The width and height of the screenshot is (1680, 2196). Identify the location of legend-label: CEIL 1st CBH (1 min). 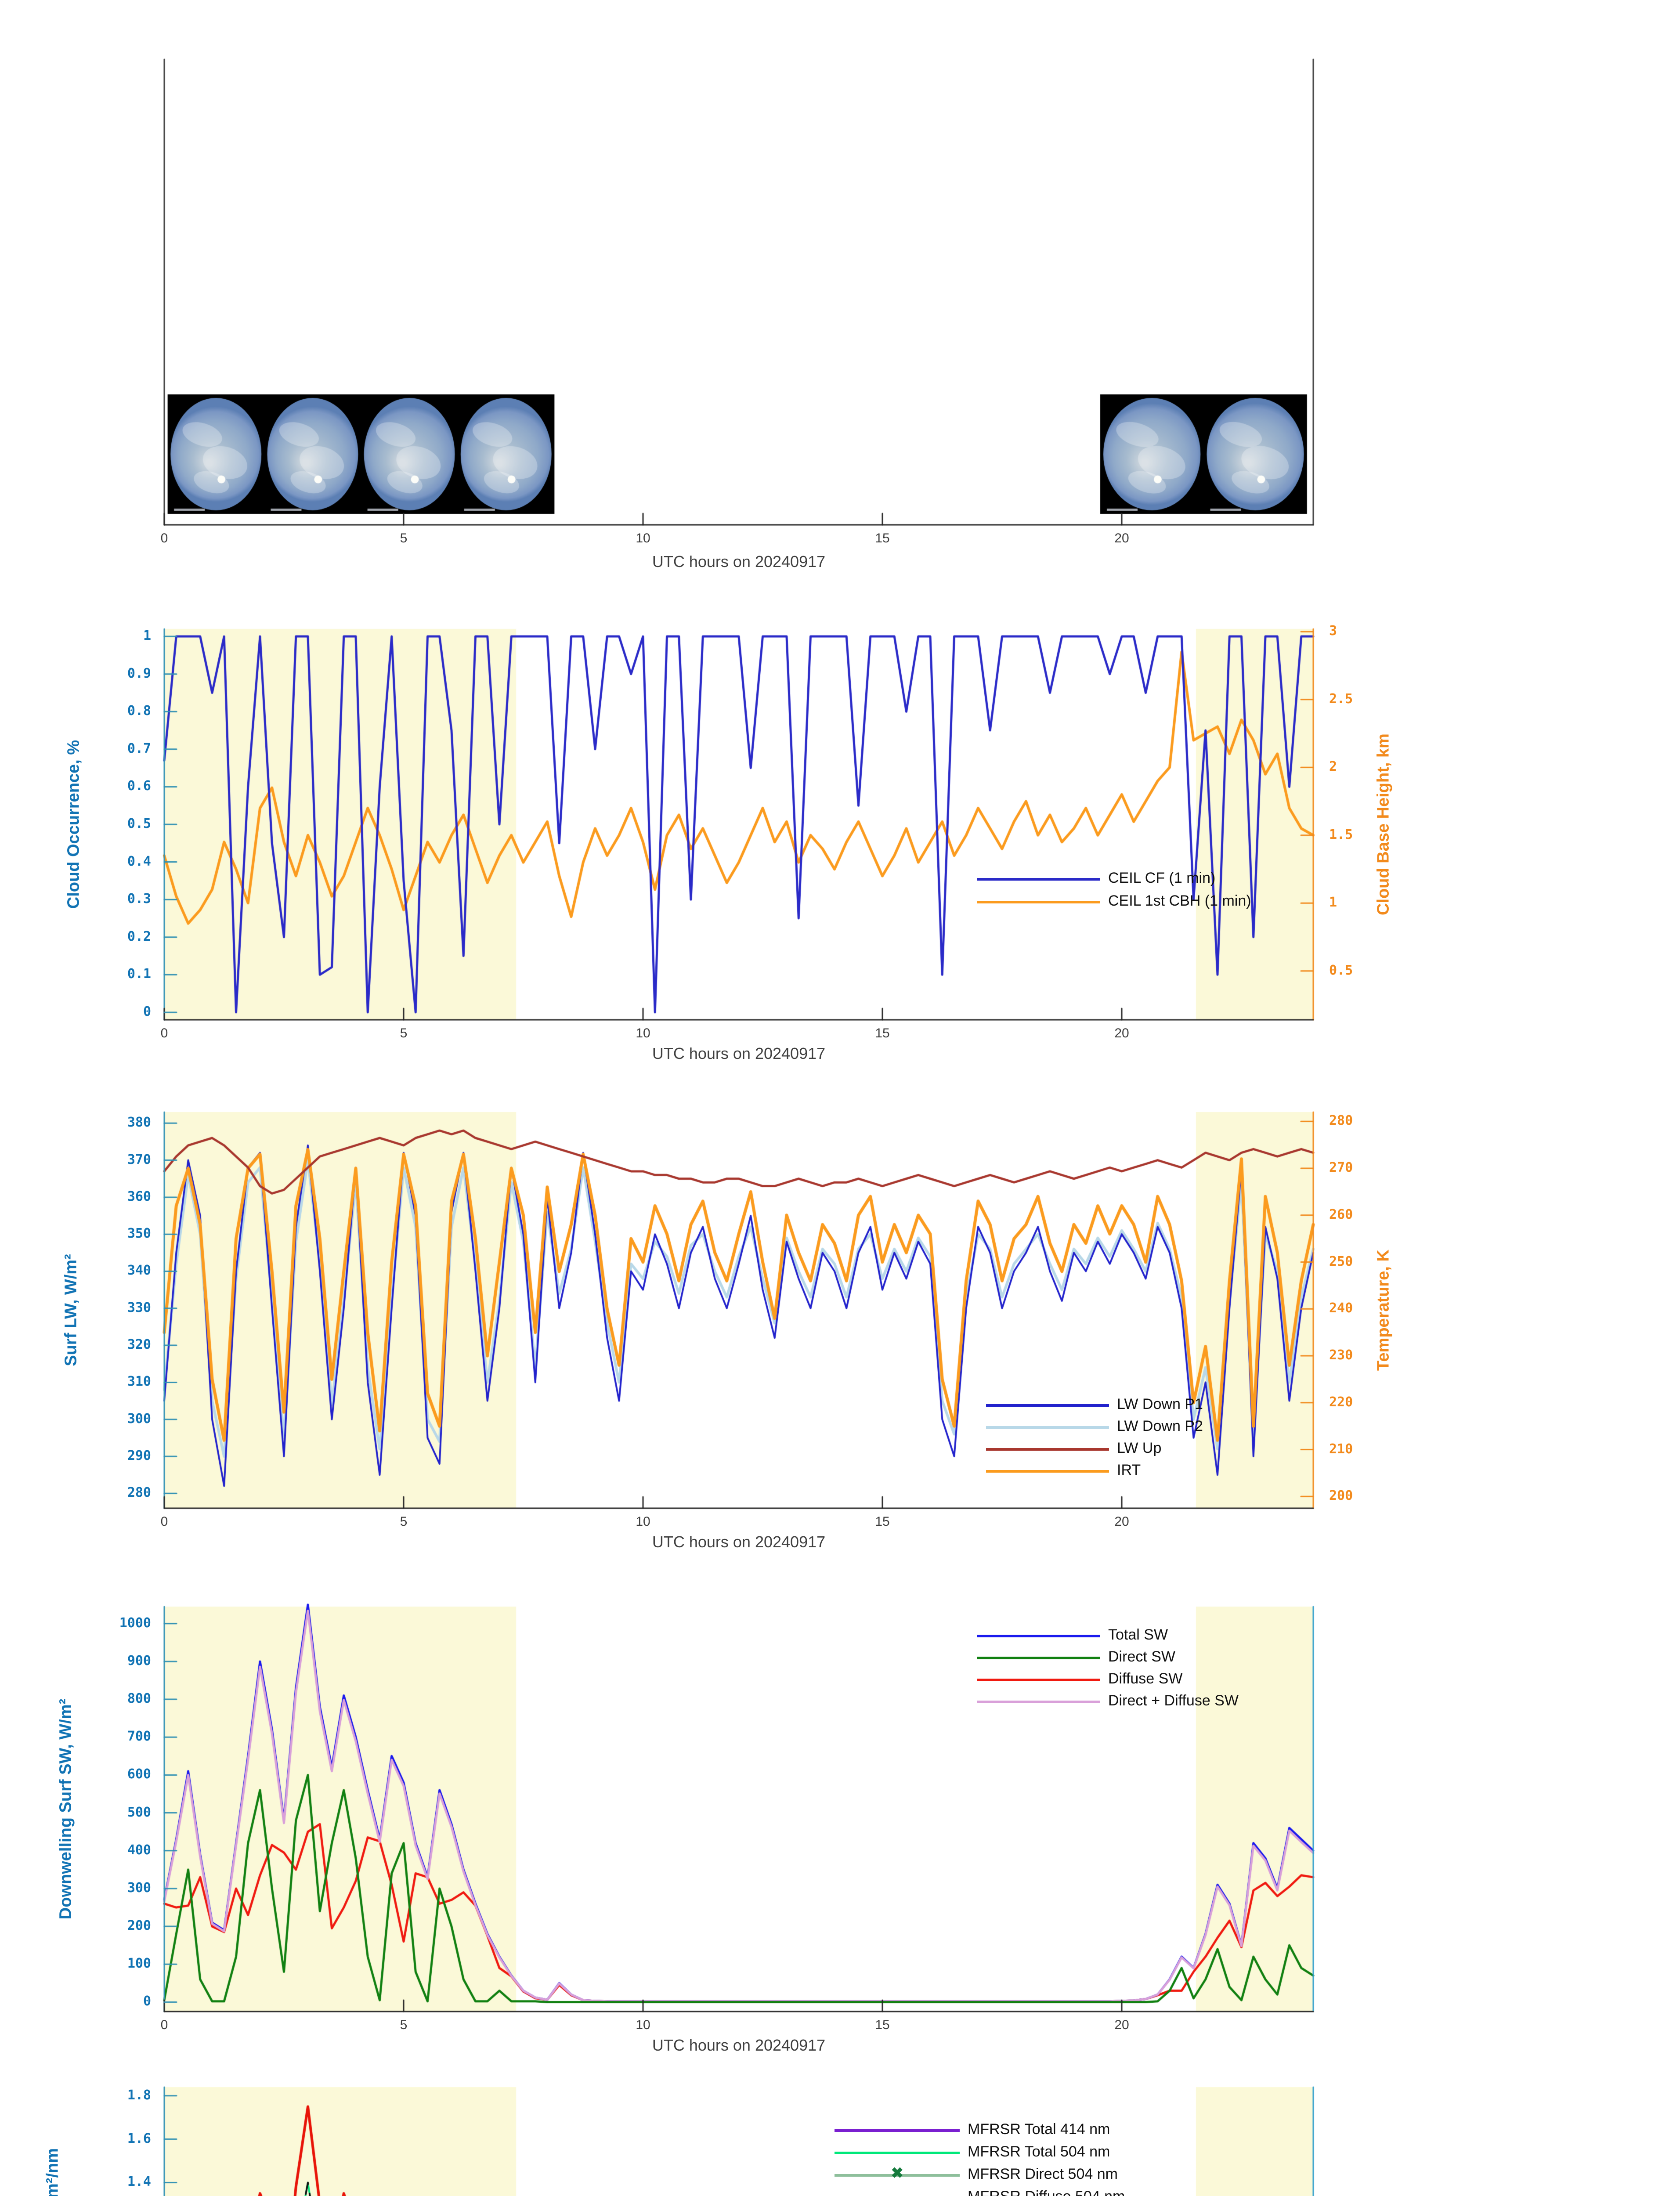
(1179, 900).